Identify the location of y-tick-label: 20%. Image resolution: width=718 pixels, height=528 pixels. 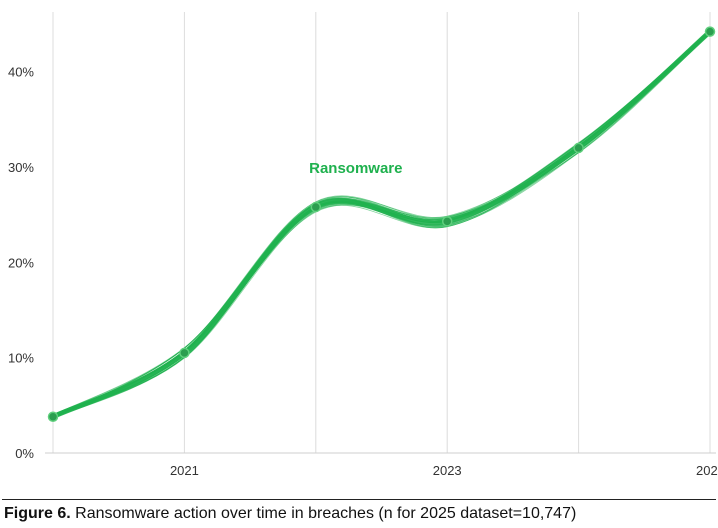
(21, 262).